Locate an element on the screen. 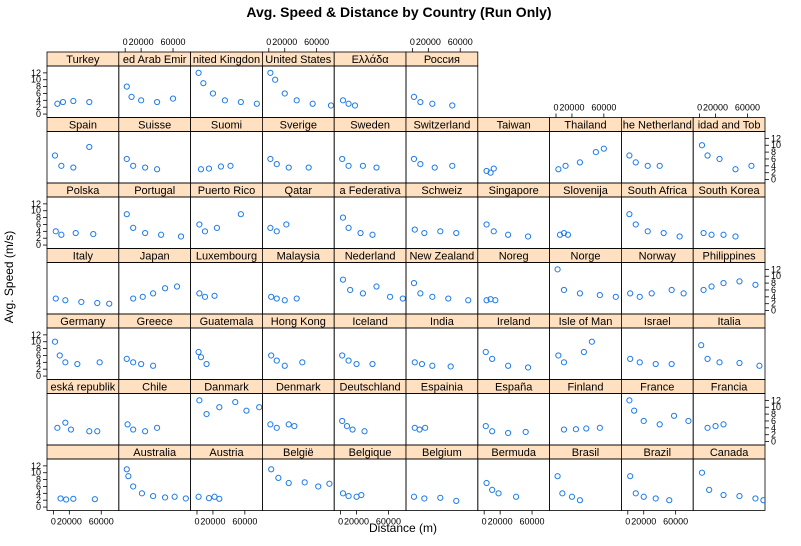  panel-strip-label: Россия is located at coordinates (442, 60).